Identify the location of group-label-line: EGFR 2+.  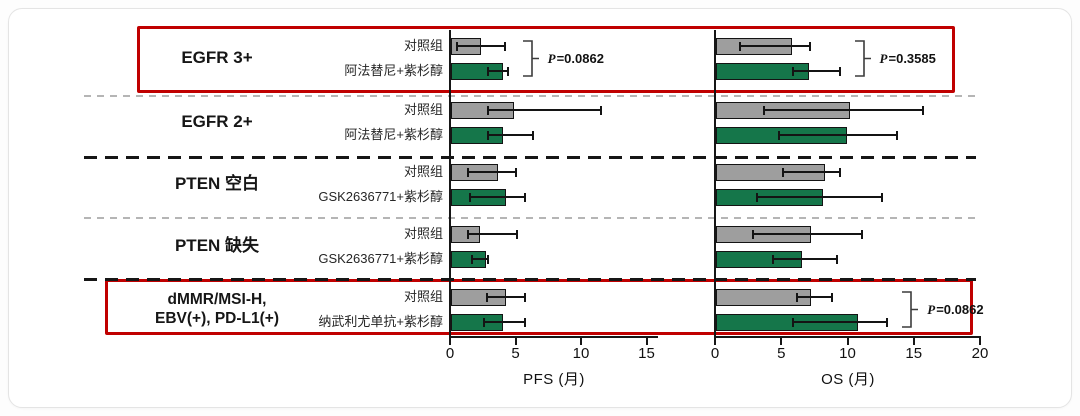
(217, 122).